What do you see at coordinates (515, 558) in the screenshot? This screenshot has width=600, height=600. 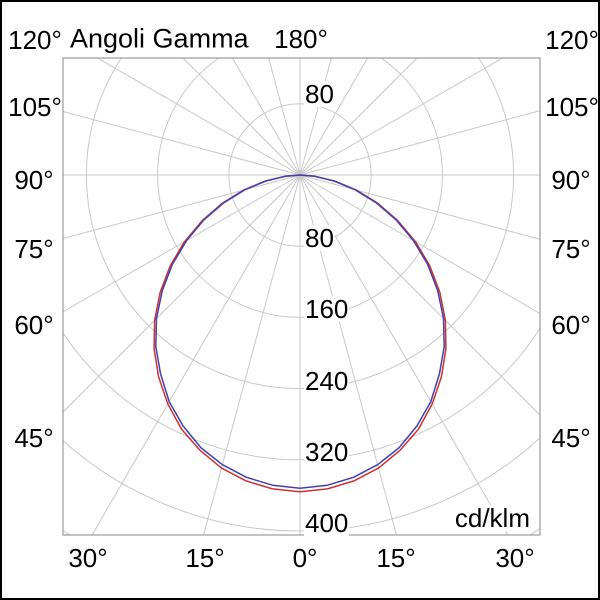 I see `angle-label-bottom-30r: 30°` at bounding box center [515, 558].